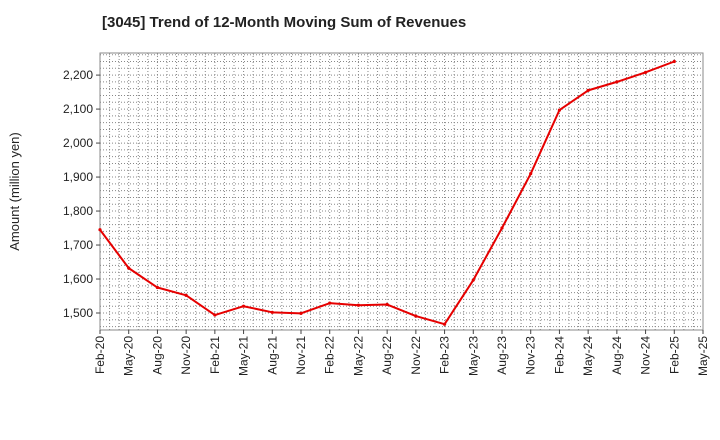 Image resolution: width=720 pixels, height=440 pixels. I want to click on y-tick-label: 1,700, so click(78, 245).